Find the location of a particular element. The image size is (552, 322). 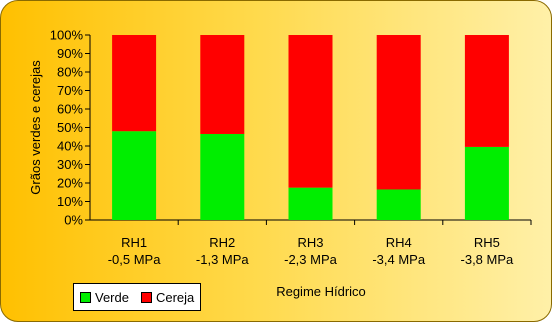

x-category-label: -0,5 MPa is located at coordinates (135, 259).